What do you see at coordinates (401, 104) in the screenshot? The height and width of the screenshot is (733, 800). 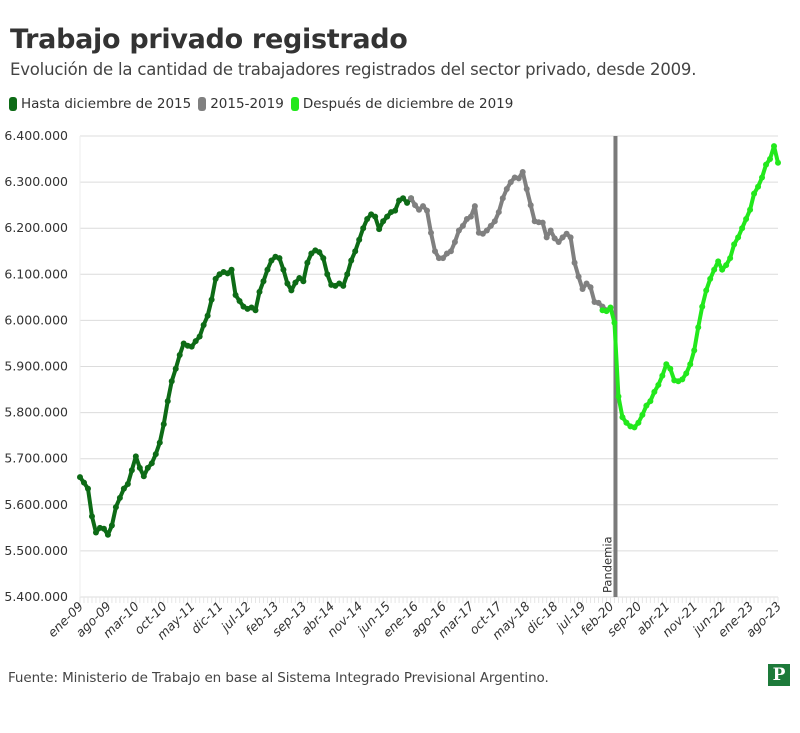 I see `legend-item-period3: Después de diciembre de 2019` at bounding box center [401, 104].